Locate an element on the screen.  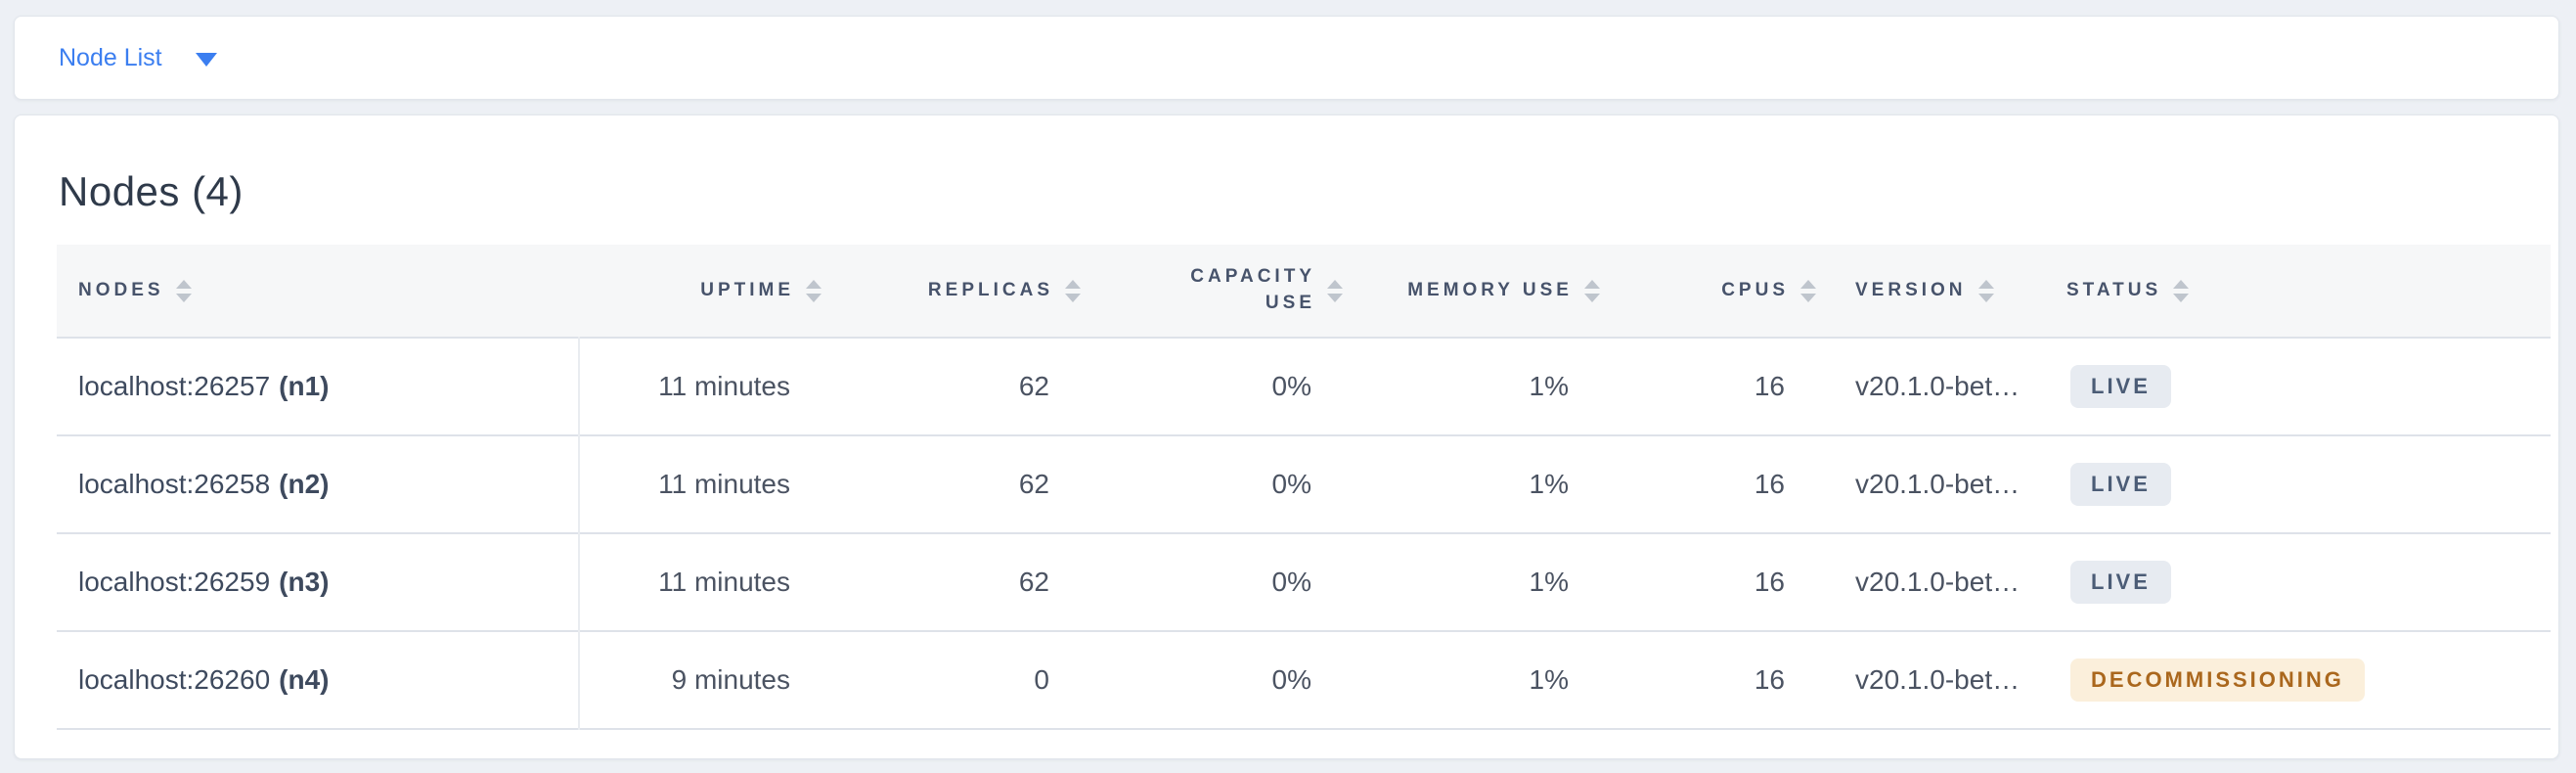
node-id: (n3) is located at coordinates (304, 582).